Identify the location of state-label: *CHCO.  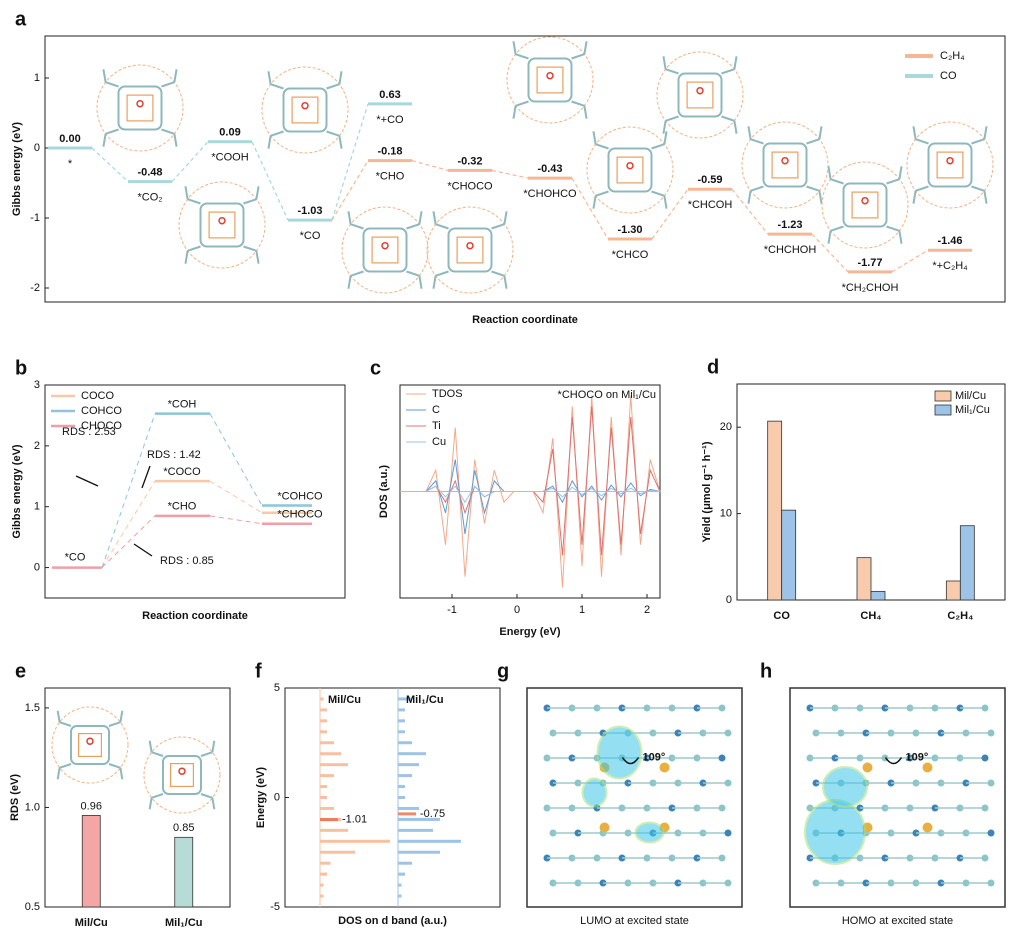
(630, 255).